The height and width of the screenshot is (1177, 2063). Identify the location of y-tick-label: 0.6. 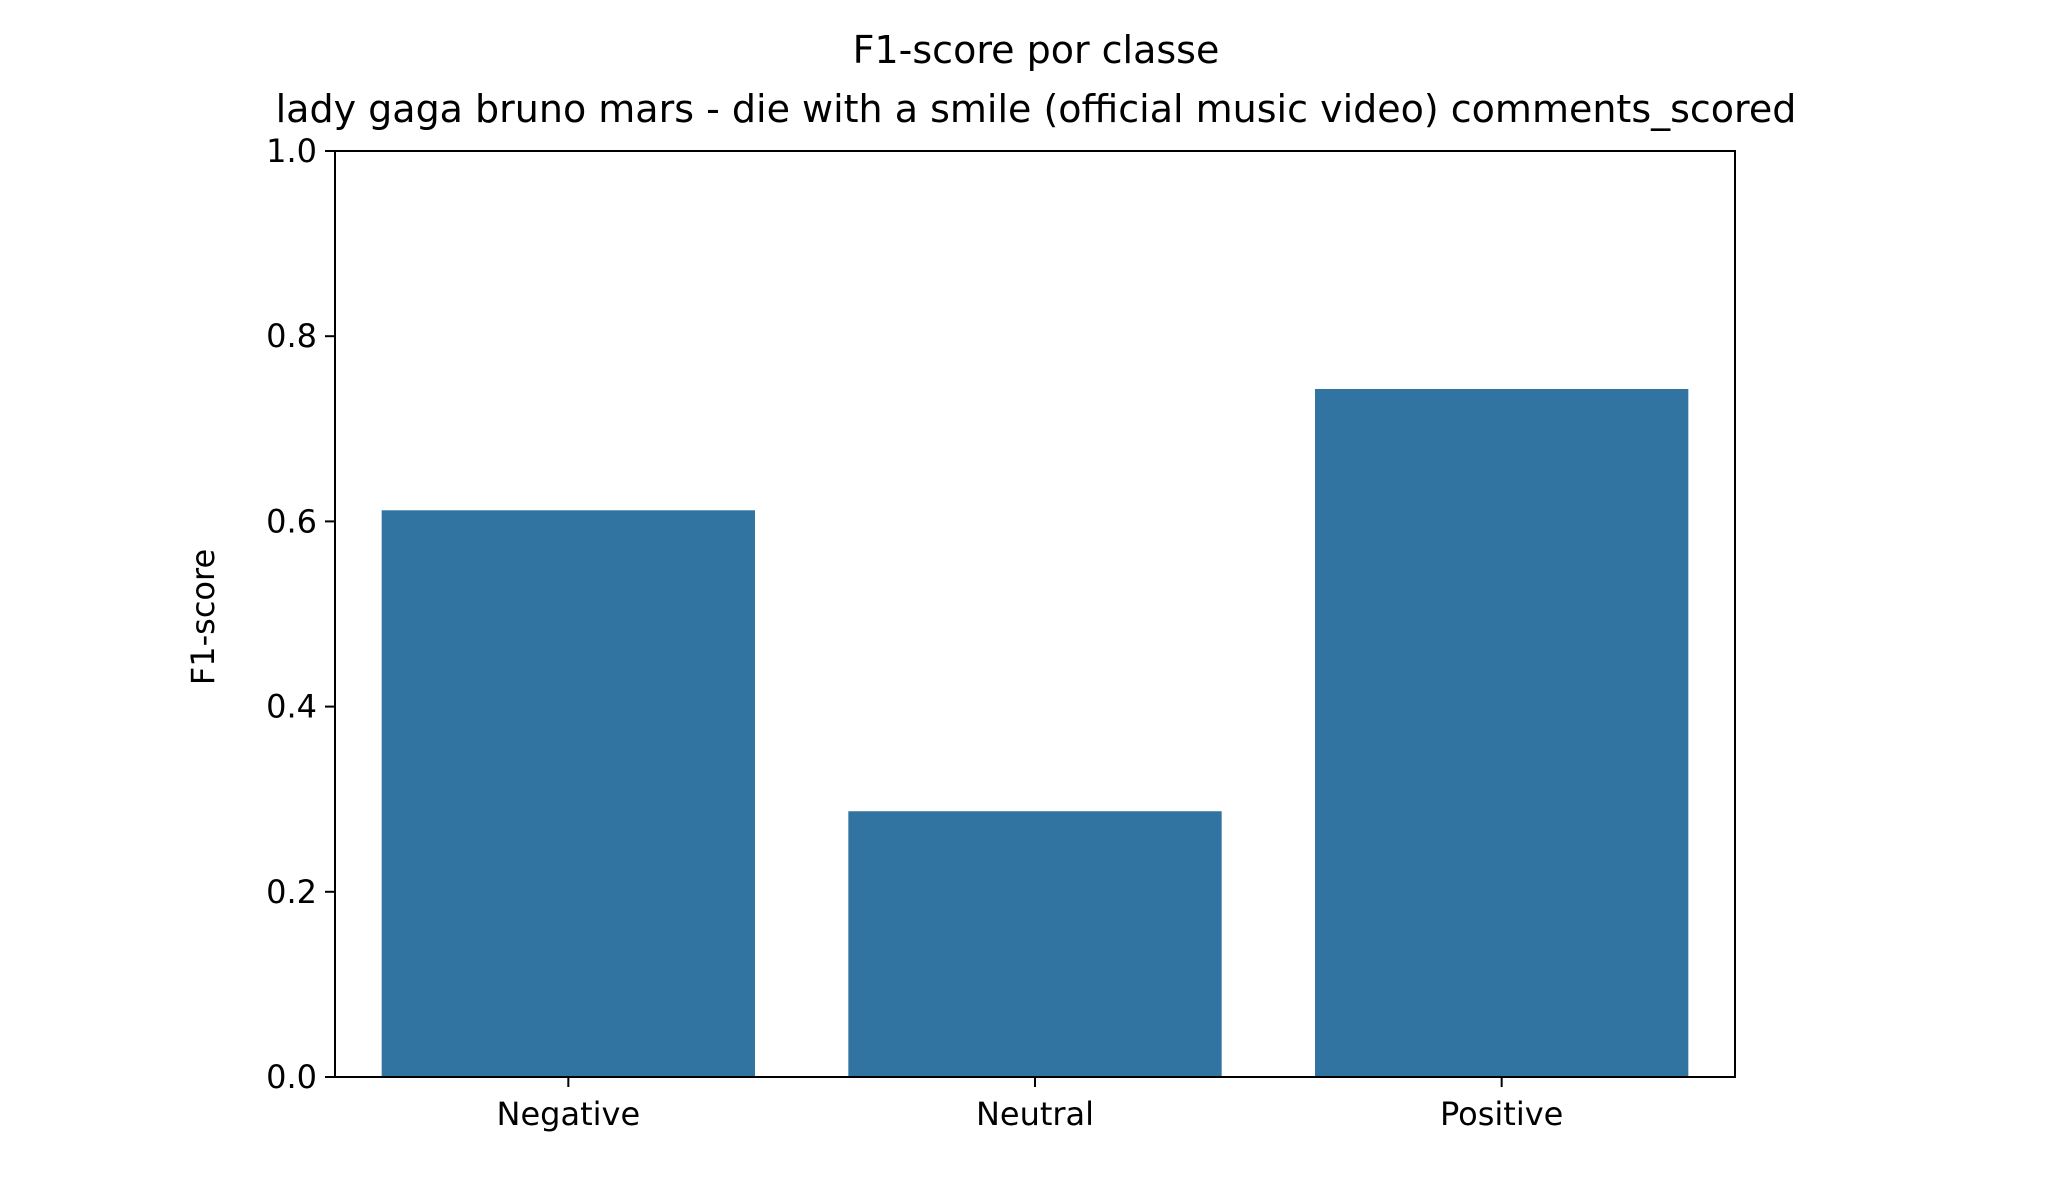
(291, 521).